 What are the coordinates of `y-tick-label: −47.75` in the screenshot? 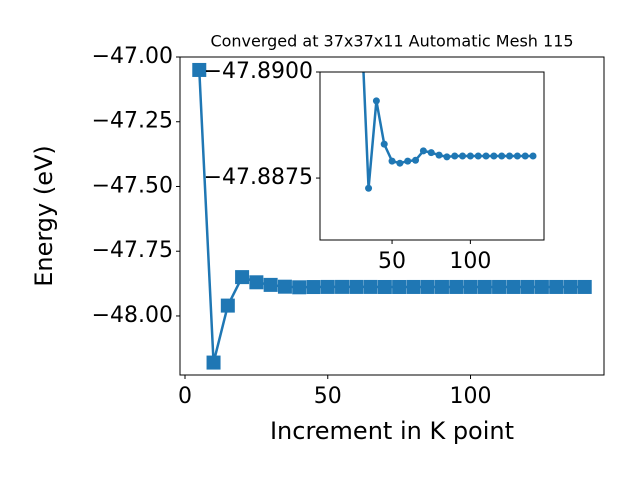 It's located at (132, 250).